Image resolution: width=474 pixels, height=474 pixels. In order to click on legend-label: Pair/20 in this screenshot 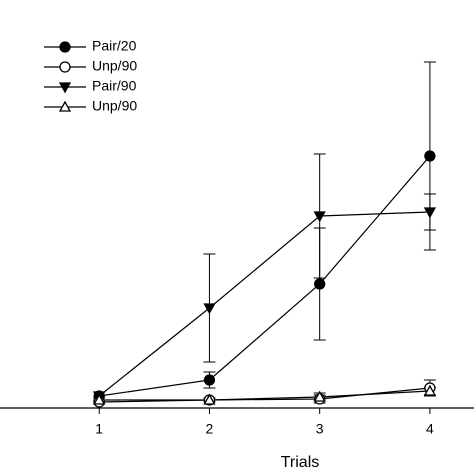, I will do `click(114, 46)`.